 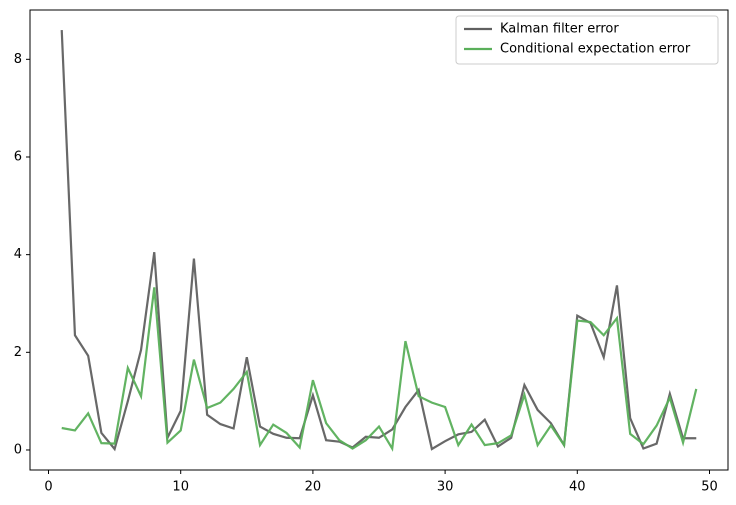 What do you see at coordinates (18, 156) in the screenshot?
I see `y-tick-label: 6` at bounding box center [18, 156].